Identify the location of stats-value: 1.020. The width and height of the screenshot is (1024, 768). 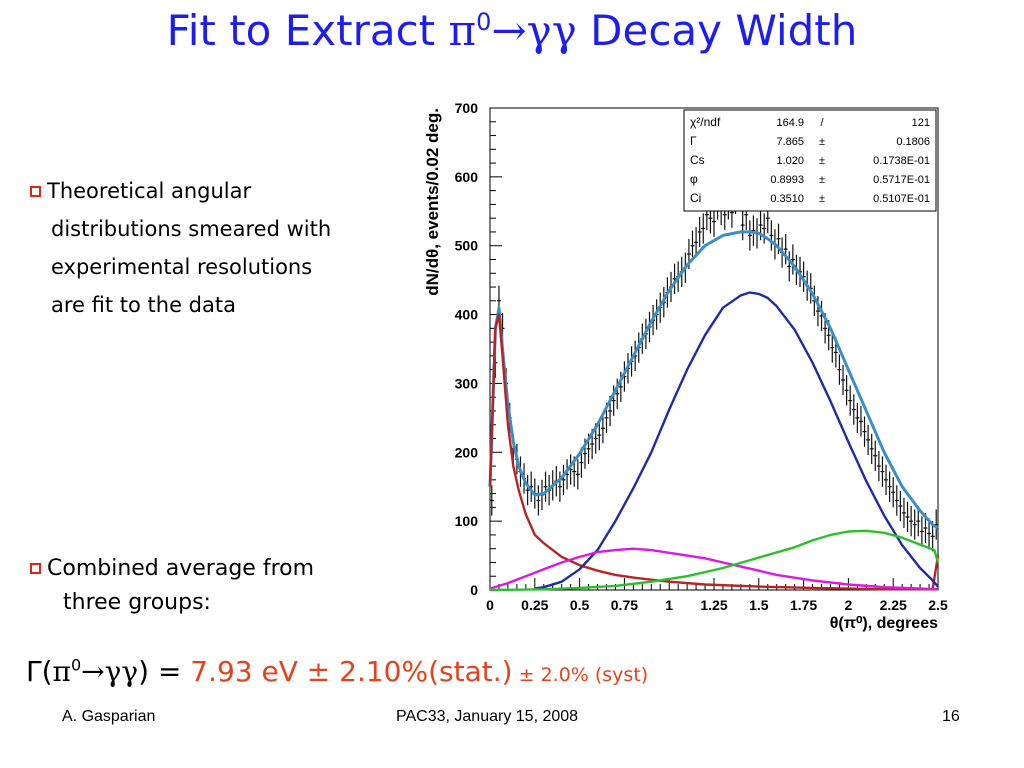
(790, 161).